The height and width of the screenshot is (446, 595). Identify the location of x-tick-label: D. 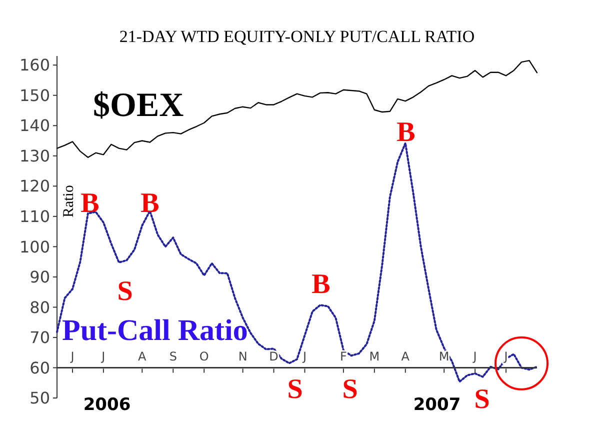
(273, 357).